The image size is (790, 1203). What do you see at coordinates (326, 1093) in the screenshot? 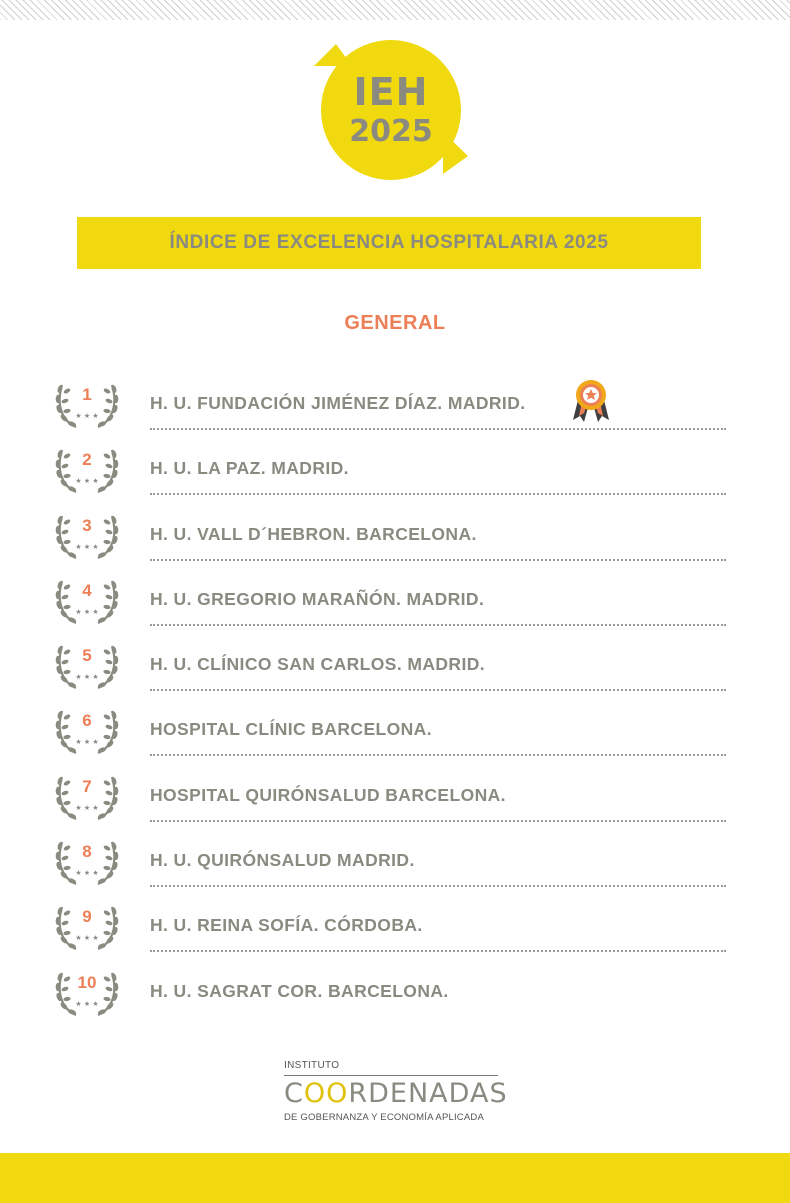
I see `org-name-oo: OO` at bounding box center [326, 1093].